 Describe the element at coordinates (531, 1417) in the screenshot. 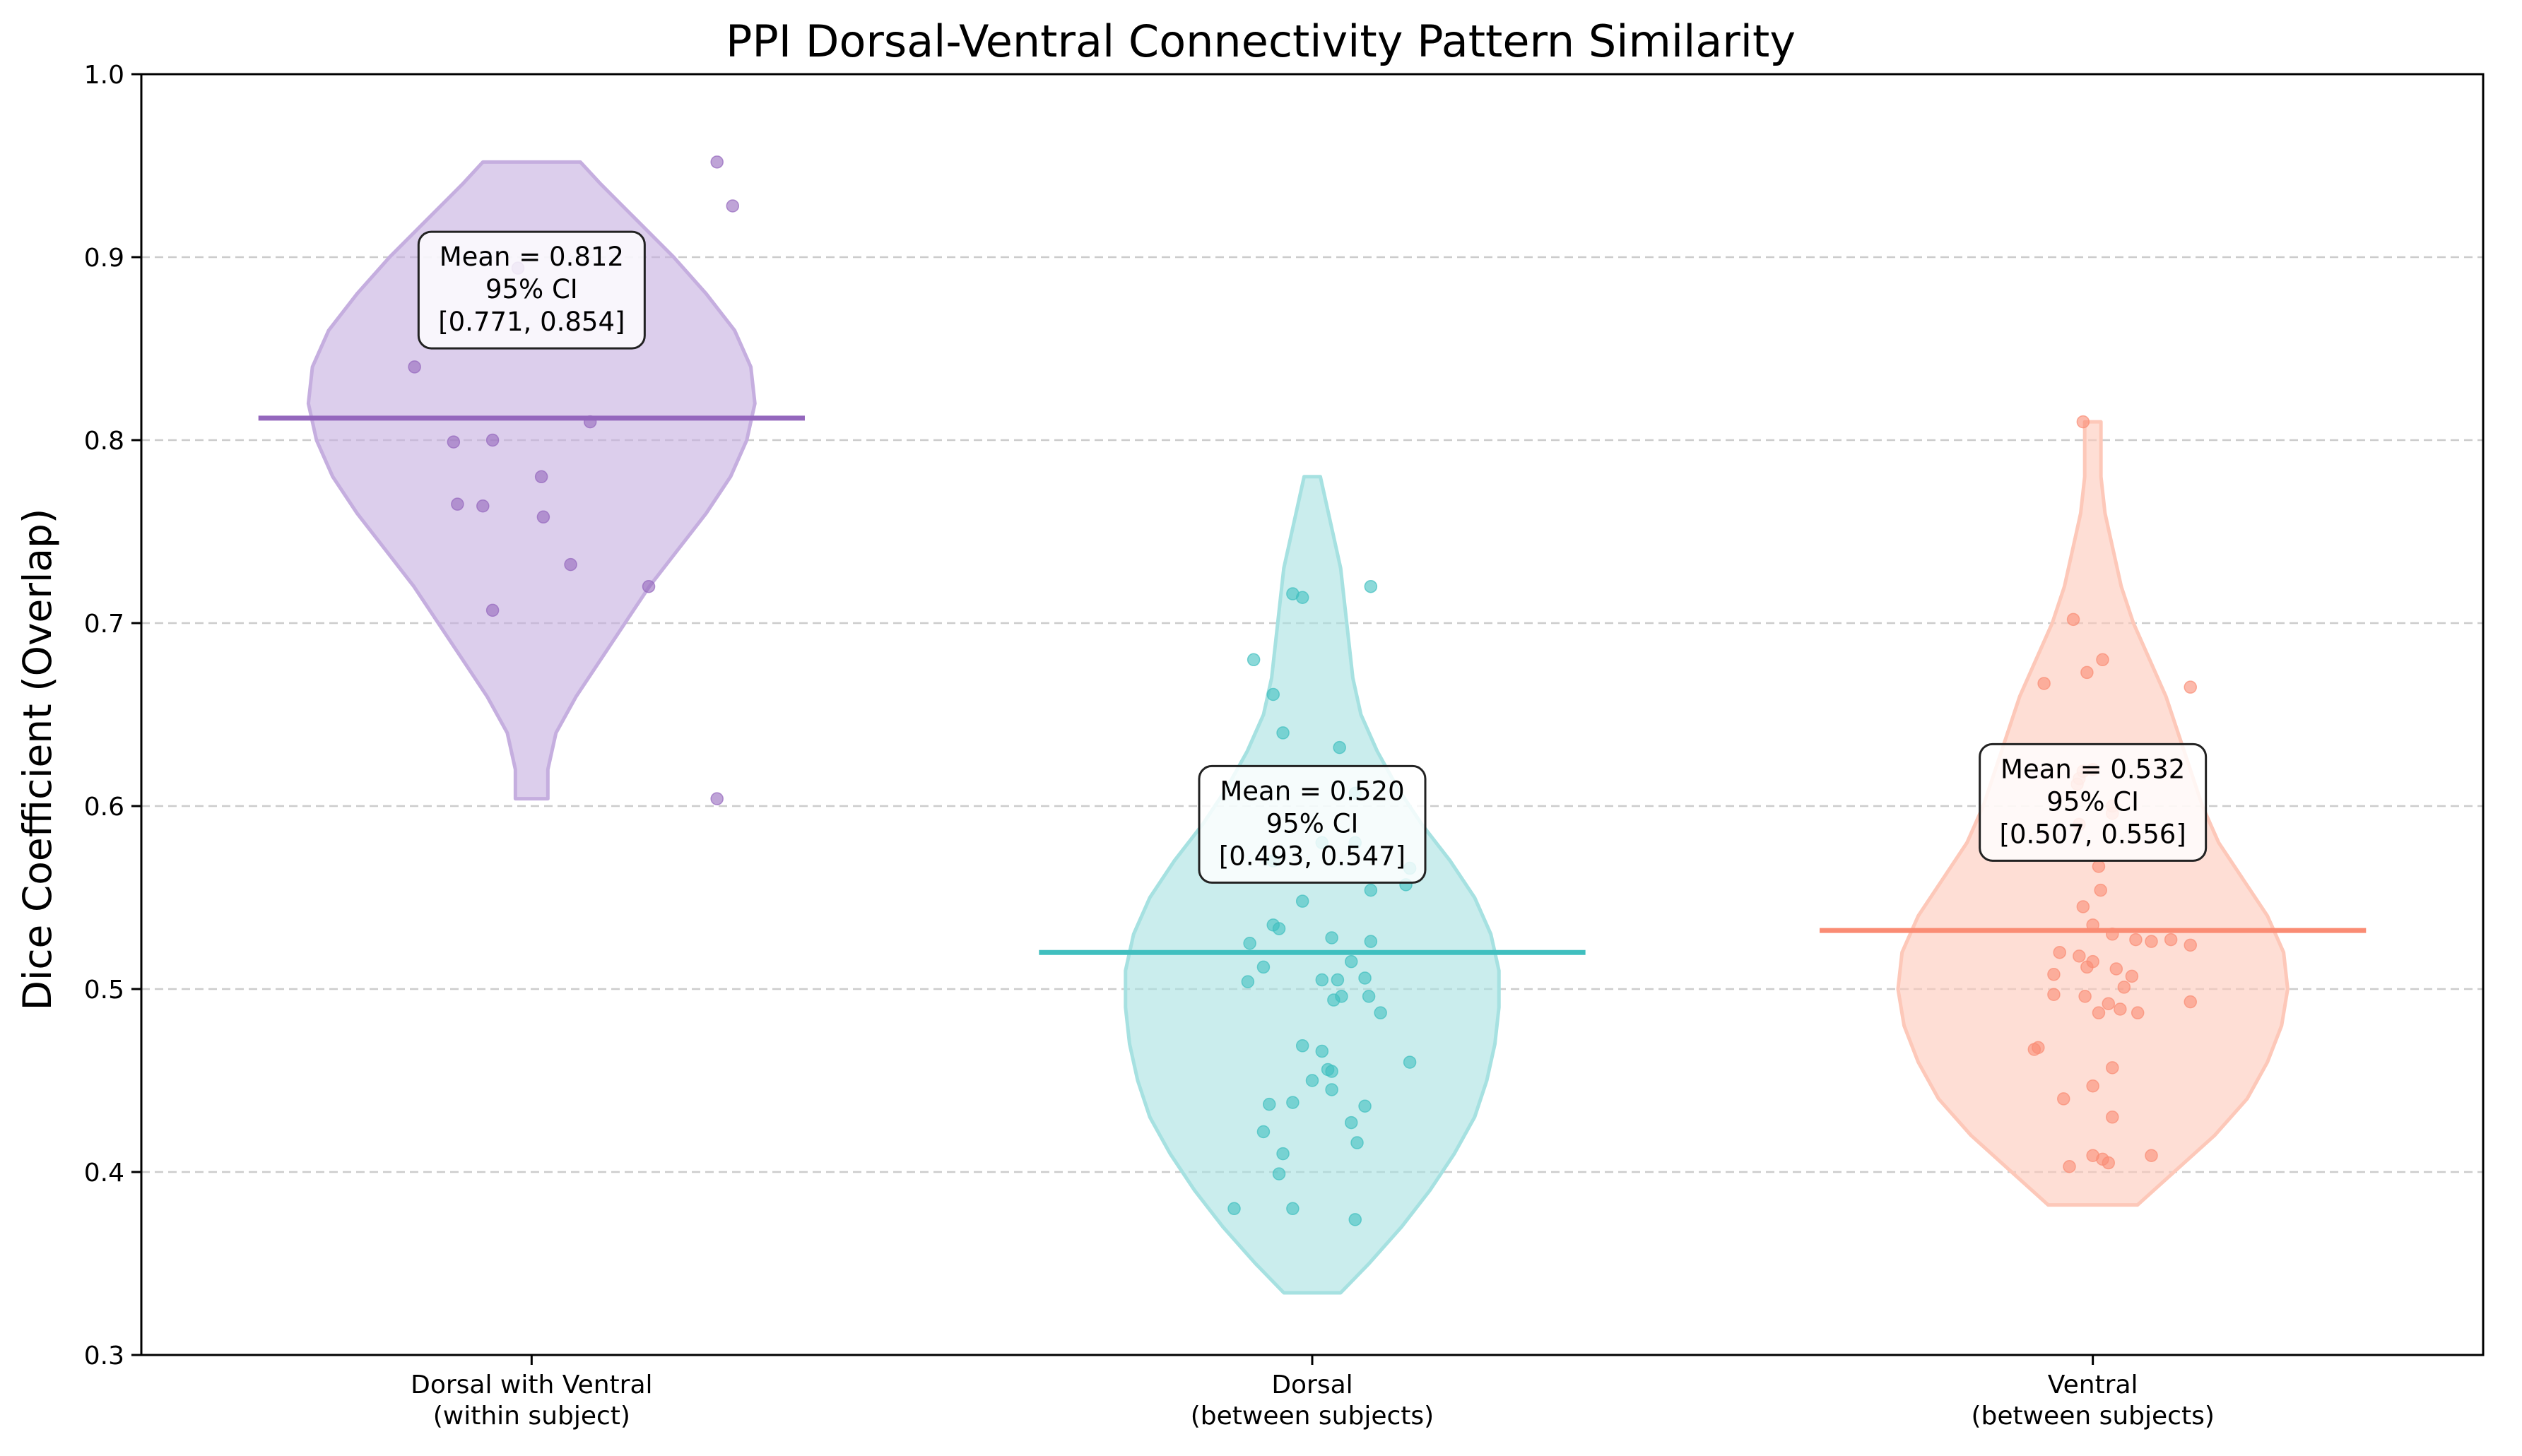

I see `x-tick-sublabel: (within subject)` at that location.